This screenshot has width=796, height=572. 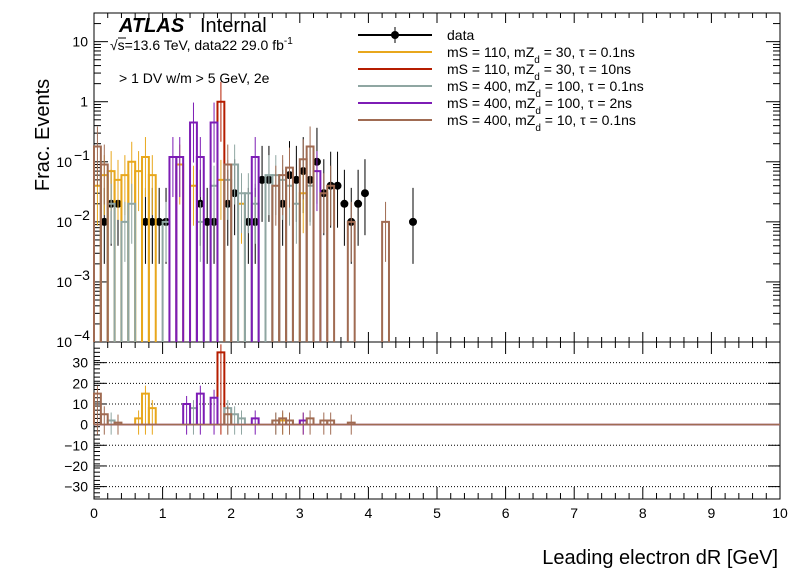 What do you see at coordinates (80, 404) in the screenshot?
I see `ratio-y-tick-label: 10` at bounding box center [80, 404].